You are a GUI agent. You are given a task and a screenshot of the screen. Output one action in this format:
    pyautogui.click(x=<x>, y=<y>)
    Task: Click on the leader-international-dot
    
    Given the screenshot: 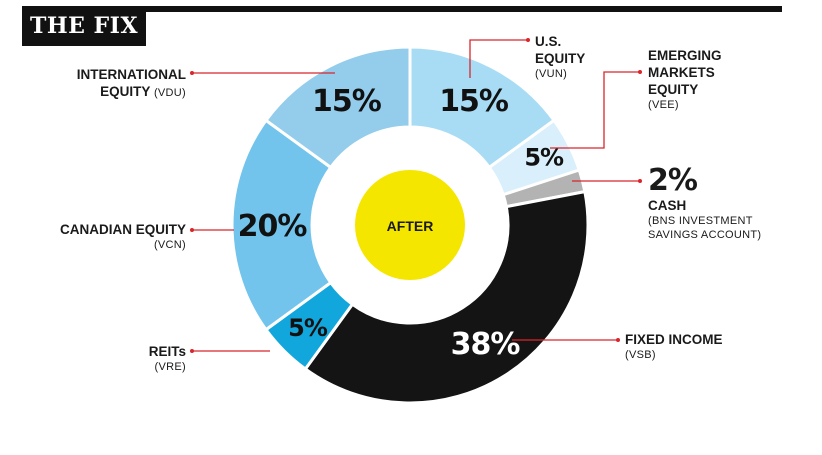 What is the action you would take?
    pyautogui.click(x=192, y=73)
    